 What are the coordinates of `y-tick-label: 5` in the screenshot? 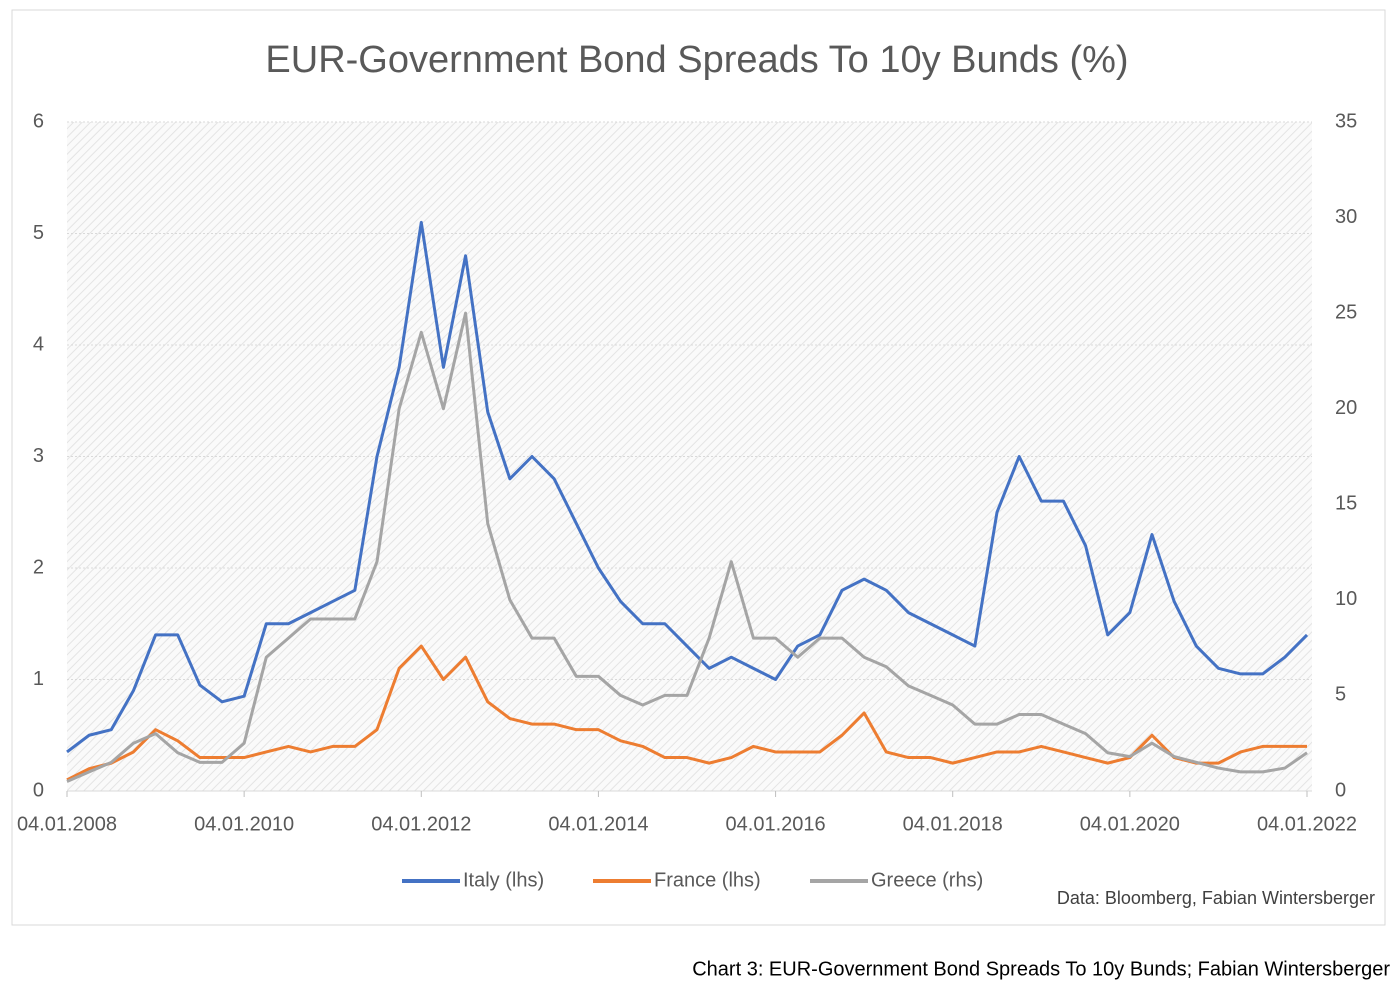 It's located at (38, 233).